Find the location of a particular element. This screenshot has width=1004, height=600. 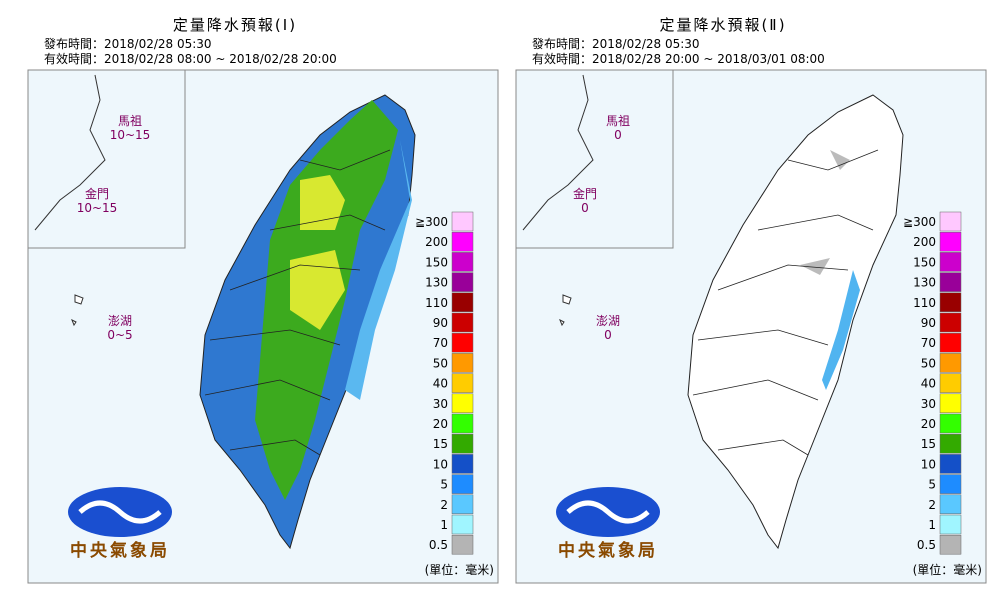

valid-time: 有效時間：2018/02/28 20:00 ~ 2018/03/01 08:00 is located at coordinates (678, 58).